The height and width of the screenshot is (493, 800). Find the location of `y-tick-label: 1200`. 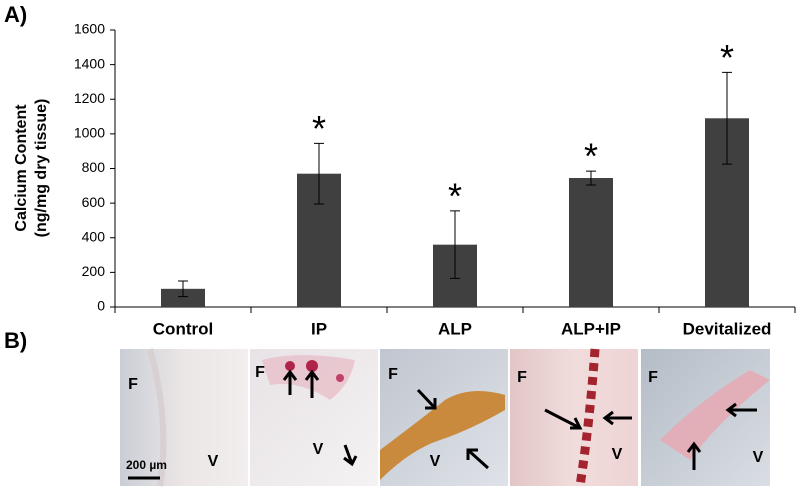

y-tick-label: 1200 is located at coordinates (89, 98).